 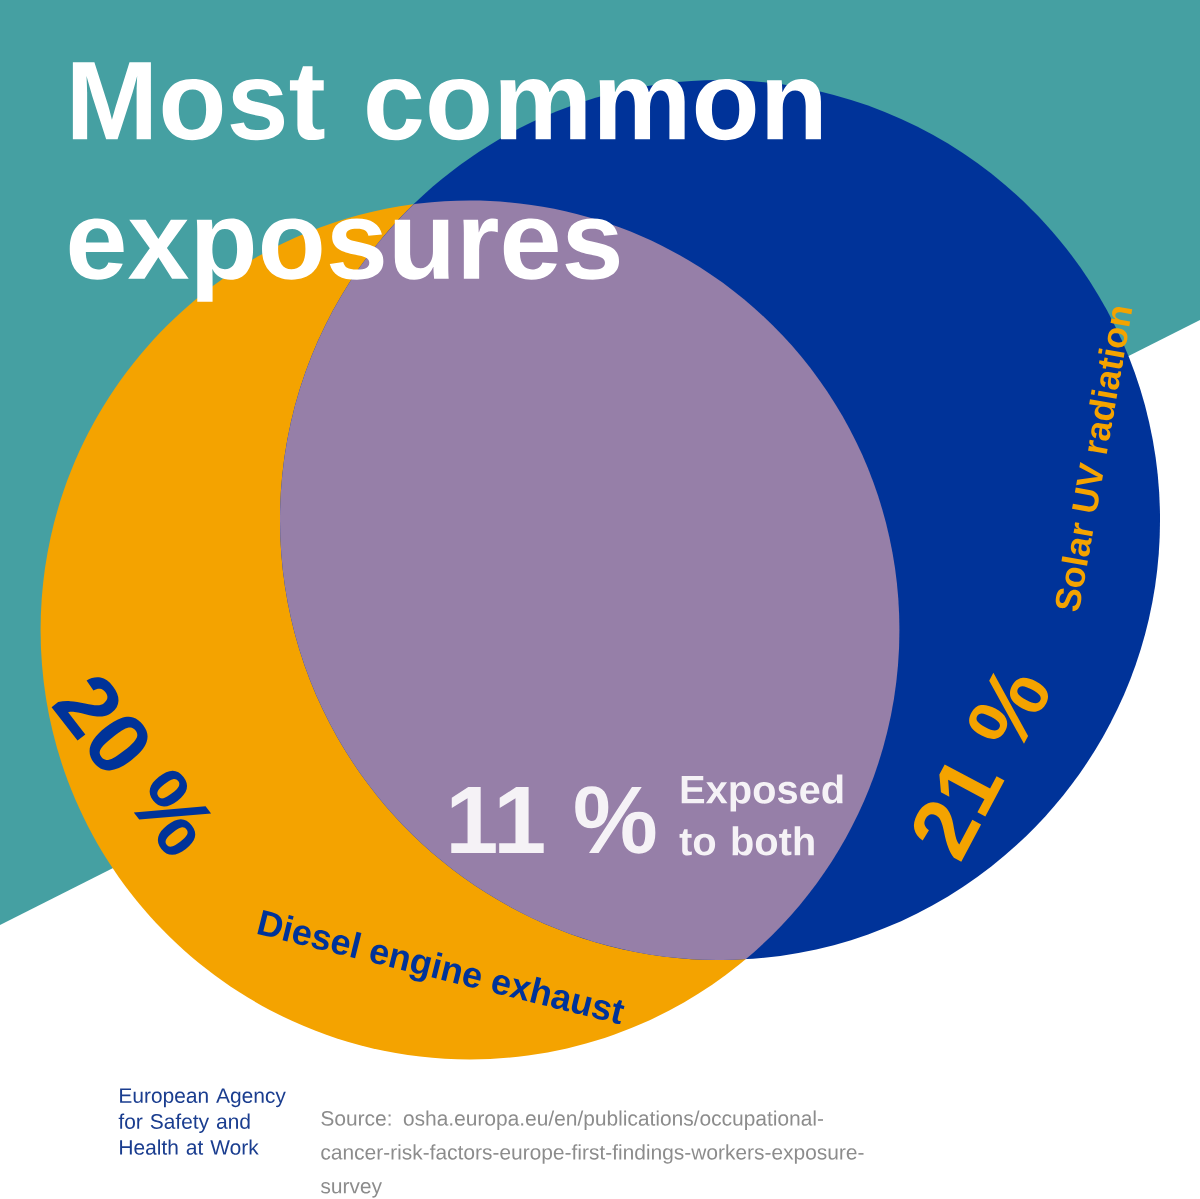 I want to click on category-label: Diesel engine exhaust, so click(x=441, y=967).